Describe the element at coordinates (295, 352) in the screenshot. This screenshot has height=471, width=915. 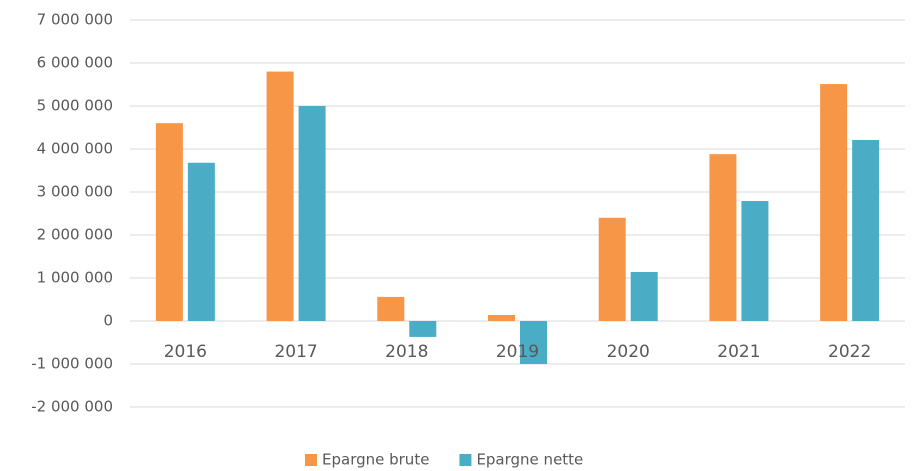
I see `x-tick-label: 2017` at that location.